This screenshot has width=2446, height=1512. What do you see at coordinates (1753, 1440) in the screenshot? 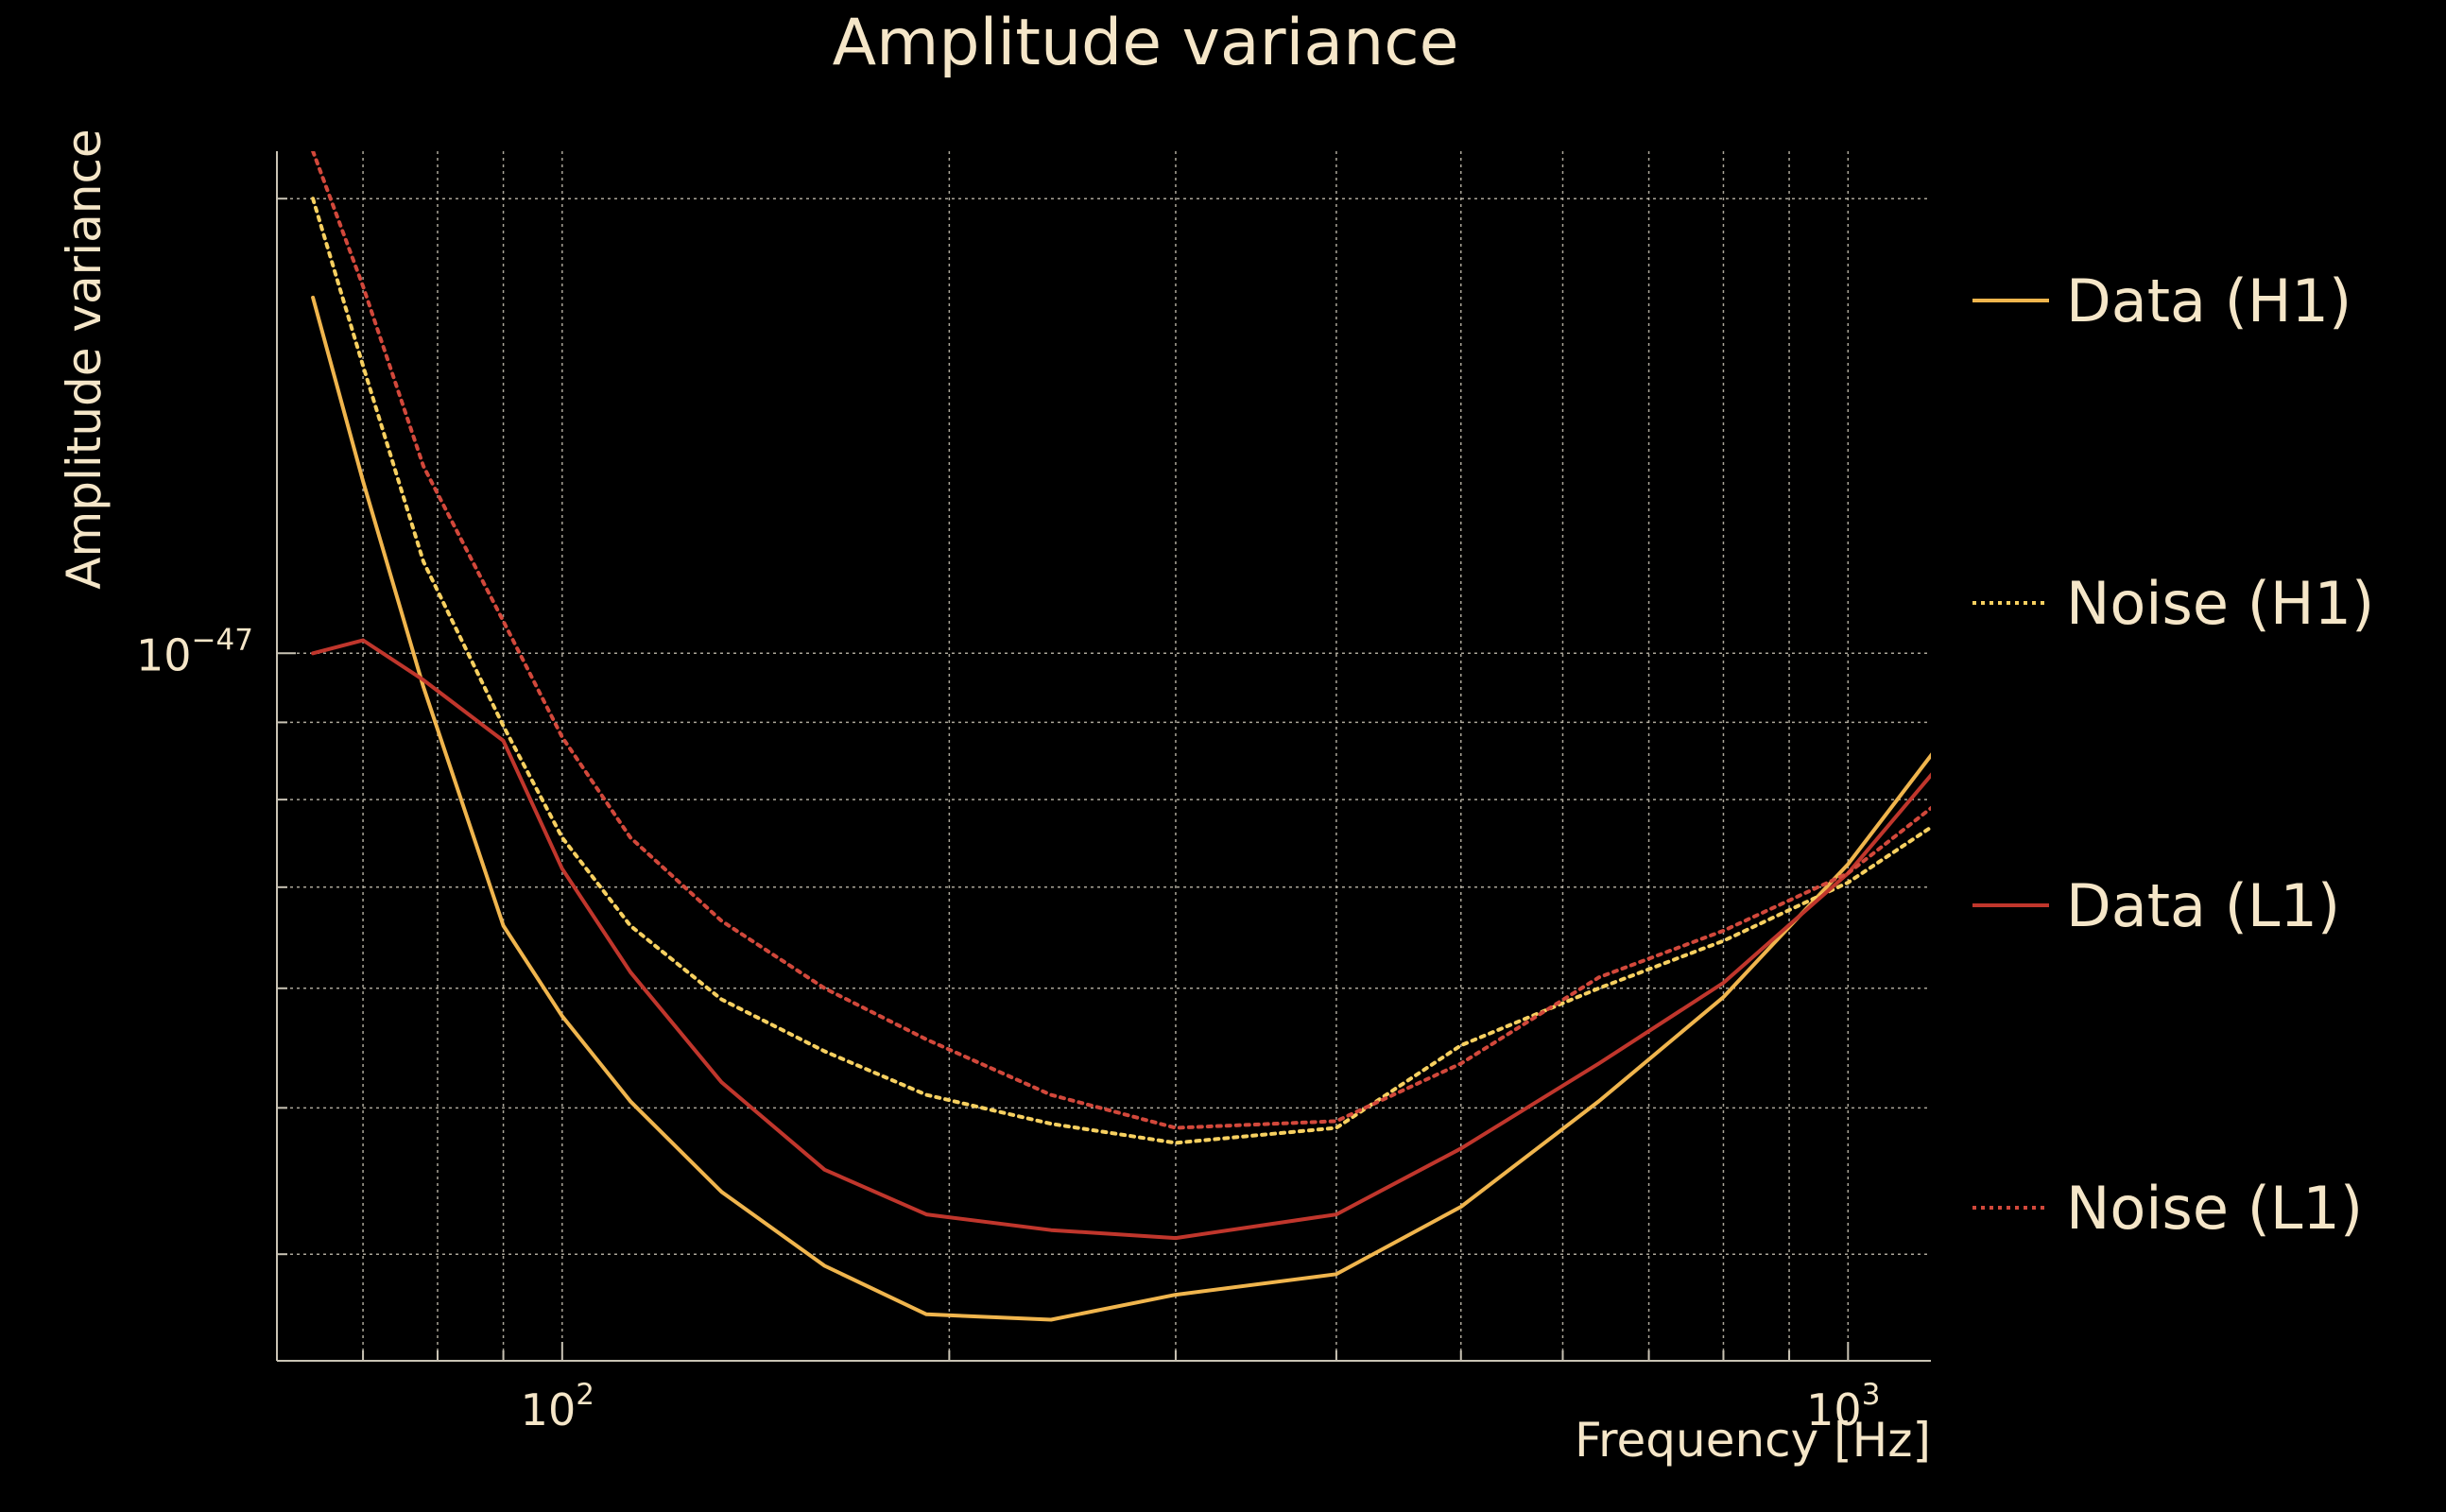
I see `x-axis-label: Frequency [Hz]` at bounding box center [1753, 1440].